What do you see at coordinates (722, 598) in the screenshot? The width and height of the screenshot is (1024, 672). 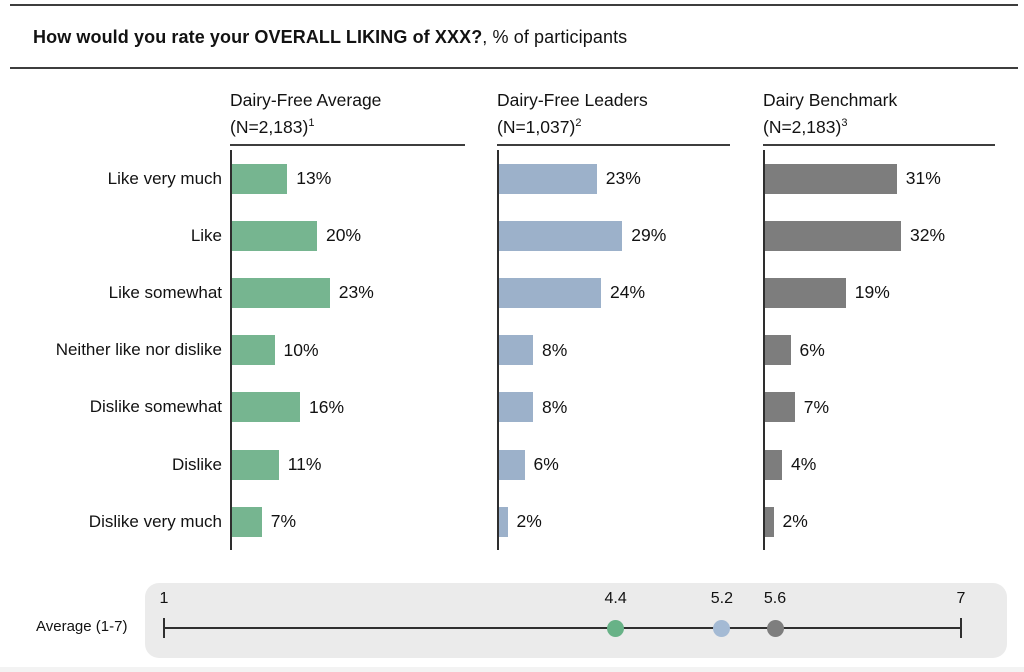 I see `average-value-label: 5.2` at bounding box center [722, 598].